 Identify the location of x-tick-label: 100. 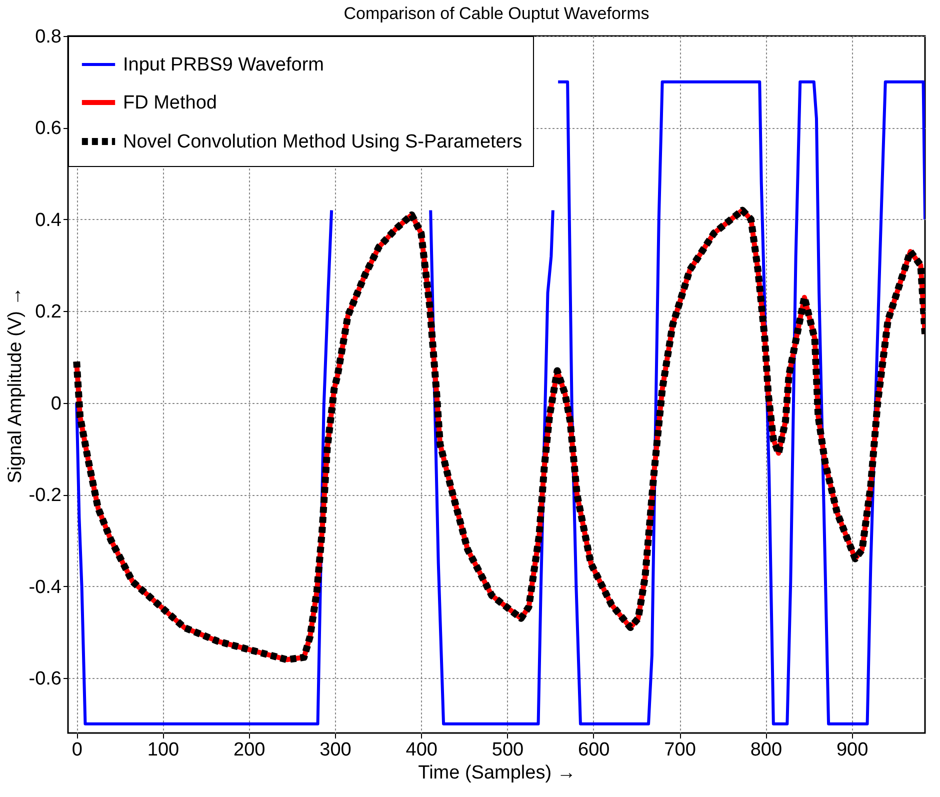
(163, 750).